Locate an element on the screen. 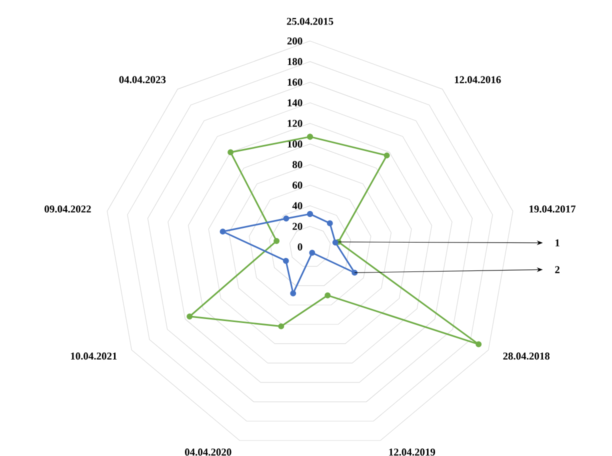 Image resolution: width=612 pixels, height=456 pixels. y-tick-label: 0 is located at coordinates (300, 246).